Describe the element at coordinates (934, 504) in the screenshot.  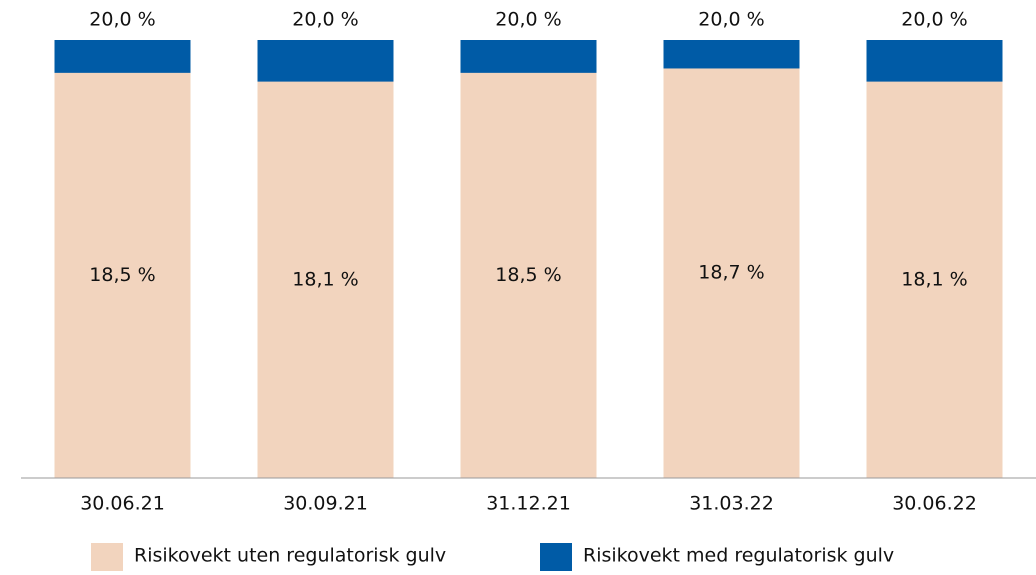
I see `x-tick-label: 30.06.22` at that location.